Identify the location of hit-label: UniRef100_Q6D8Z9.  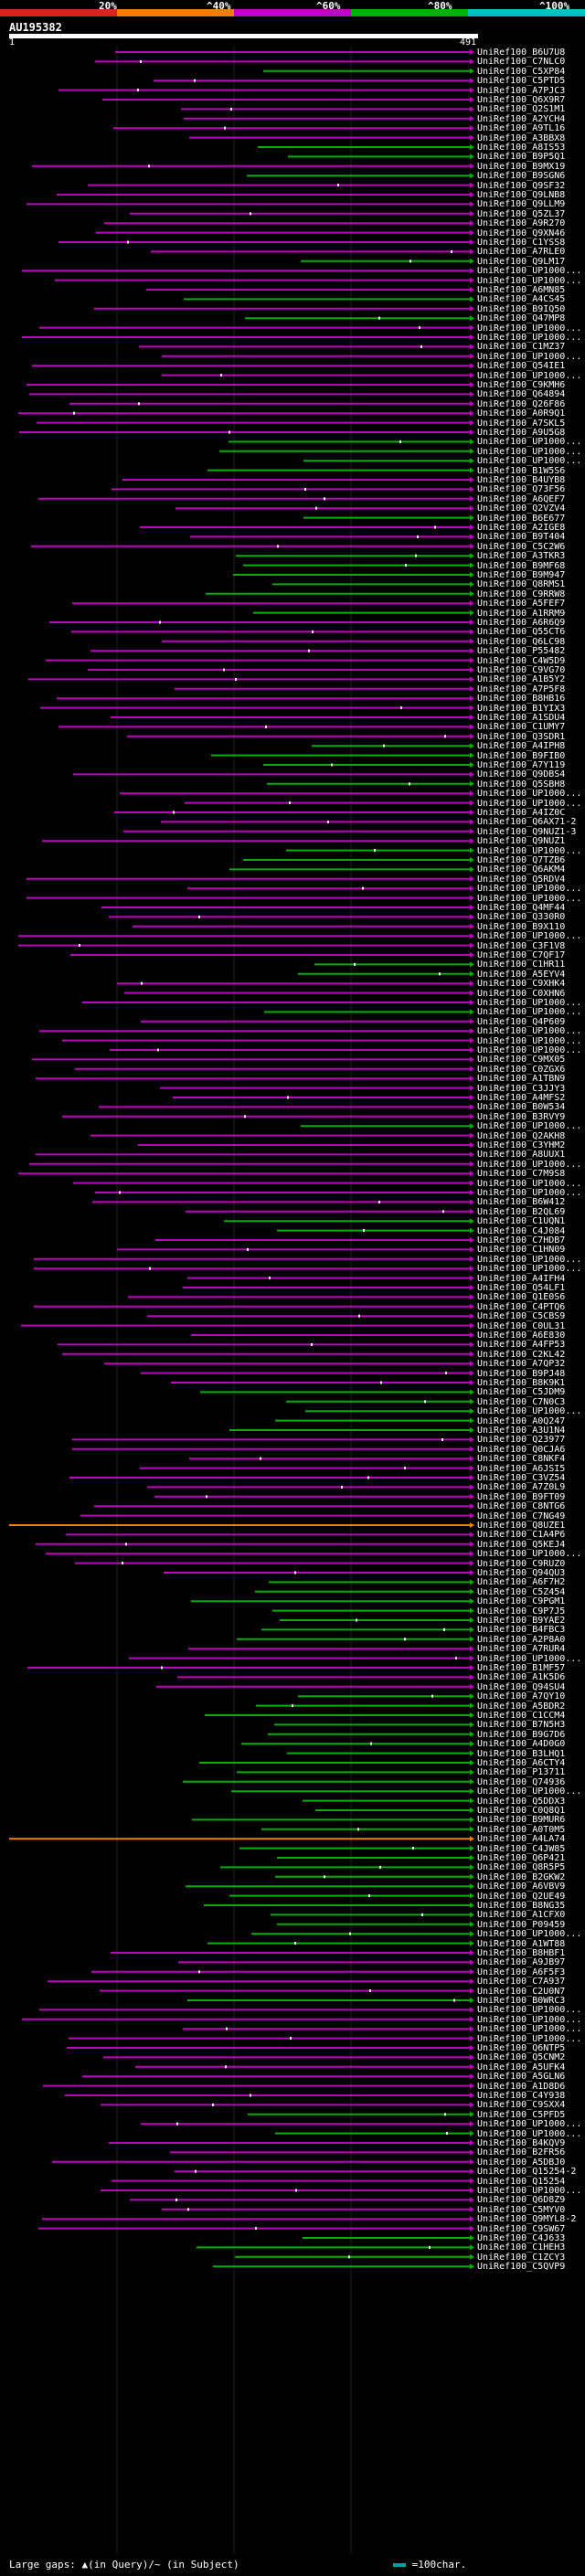
(521, 2200).